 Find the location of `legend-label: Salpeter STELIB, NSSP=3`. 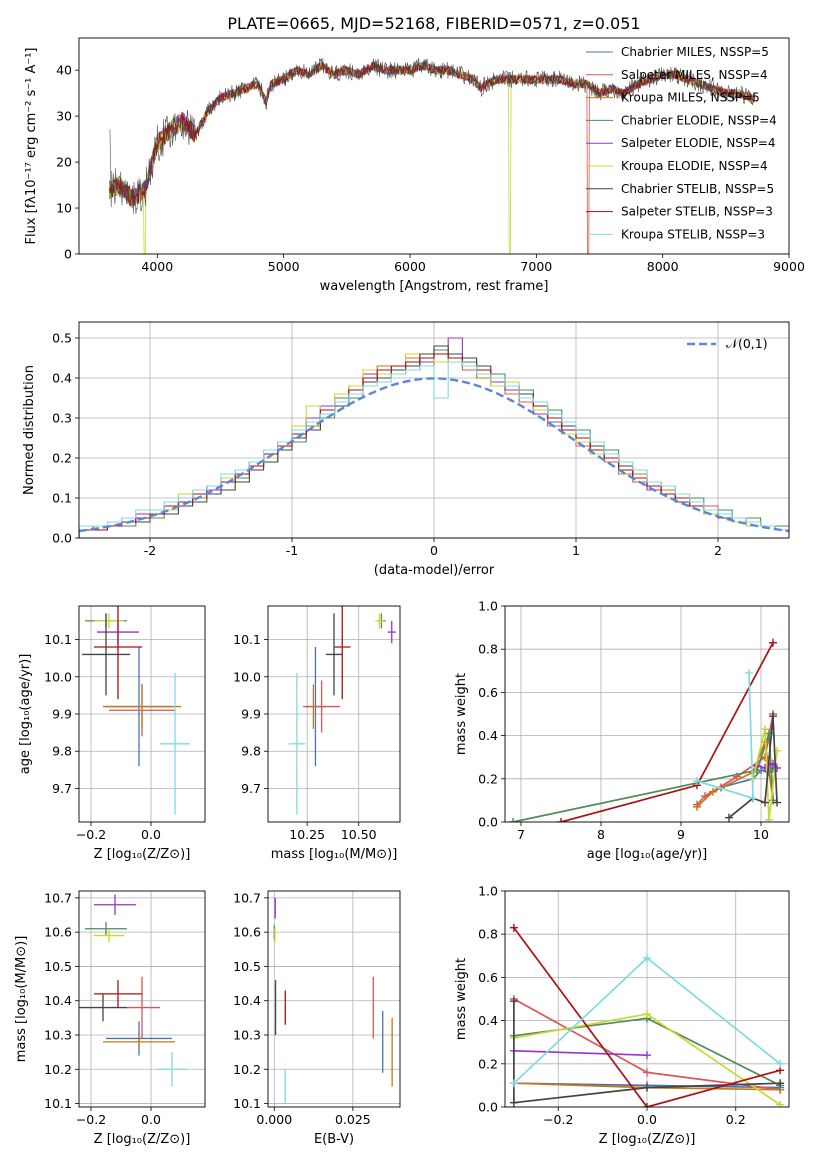

legend-label: Salpeter STELIB, NSSP=3 is located at coordinates (697, 212).